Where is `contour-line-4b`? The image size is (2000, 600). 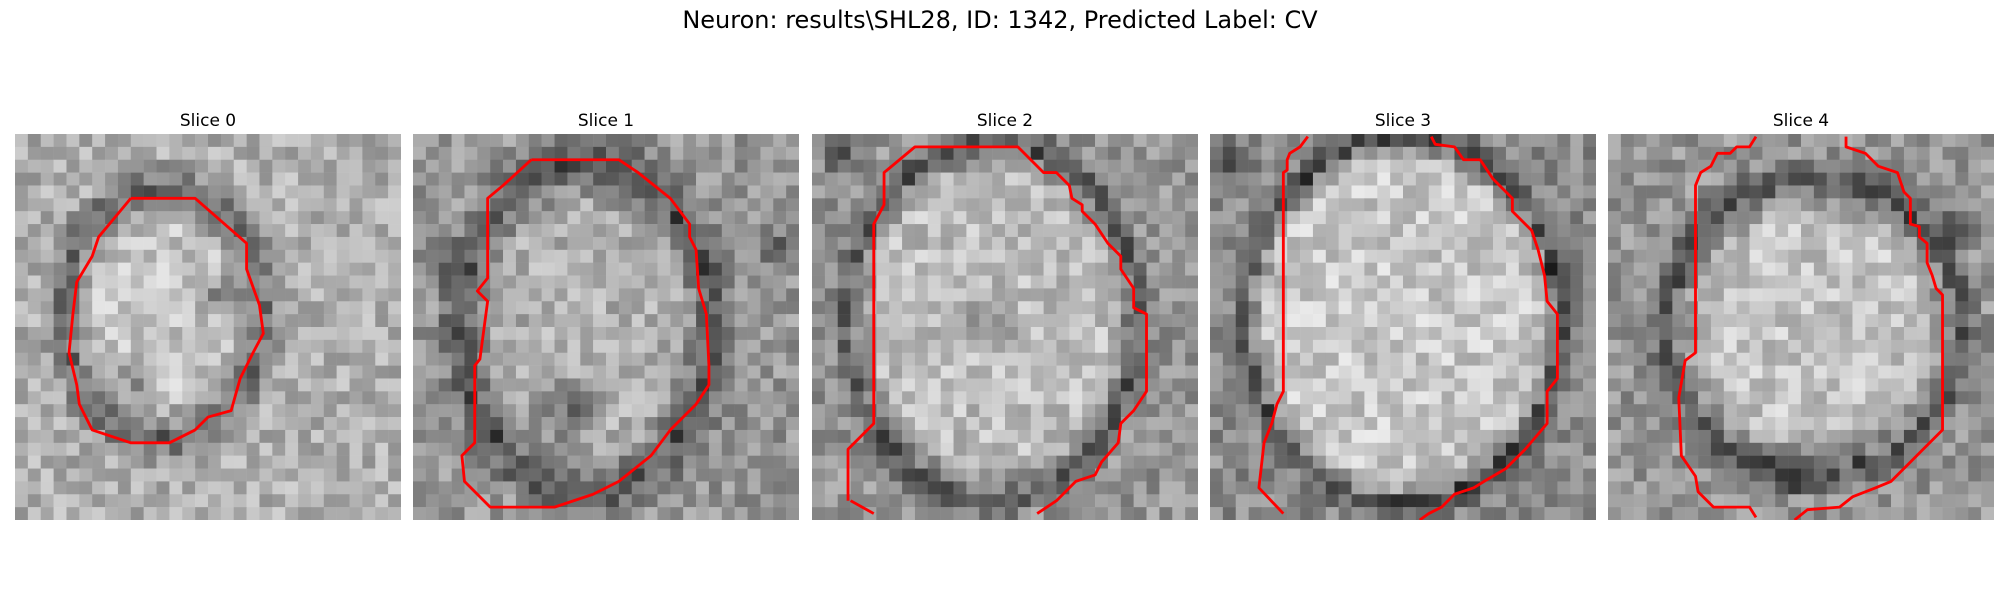 contour-line-4b is located at coordinates (1868, 328).